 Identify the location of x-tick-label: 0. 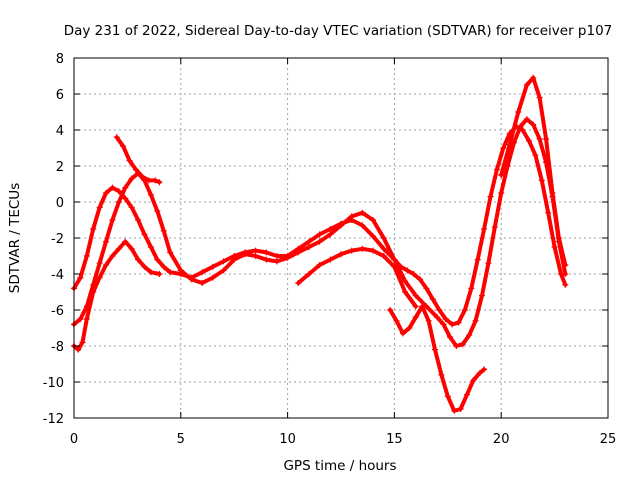
(74, 439).